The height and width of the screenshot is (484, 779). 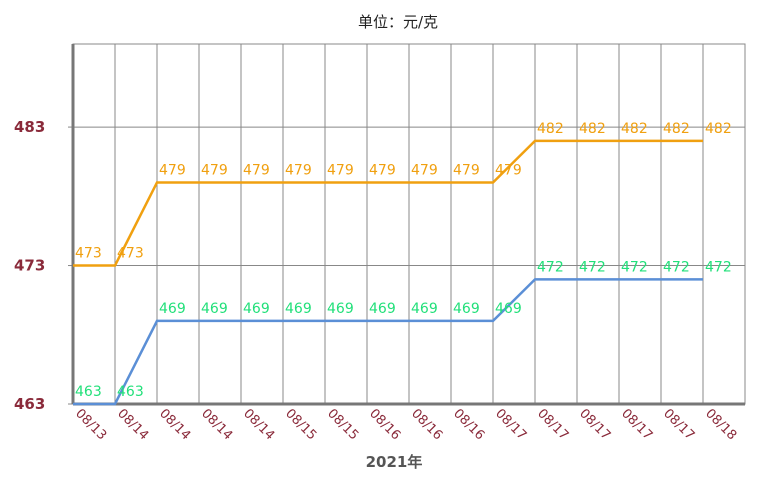 I want to click on y-tick-label: 463, so click(x=29, y=404).